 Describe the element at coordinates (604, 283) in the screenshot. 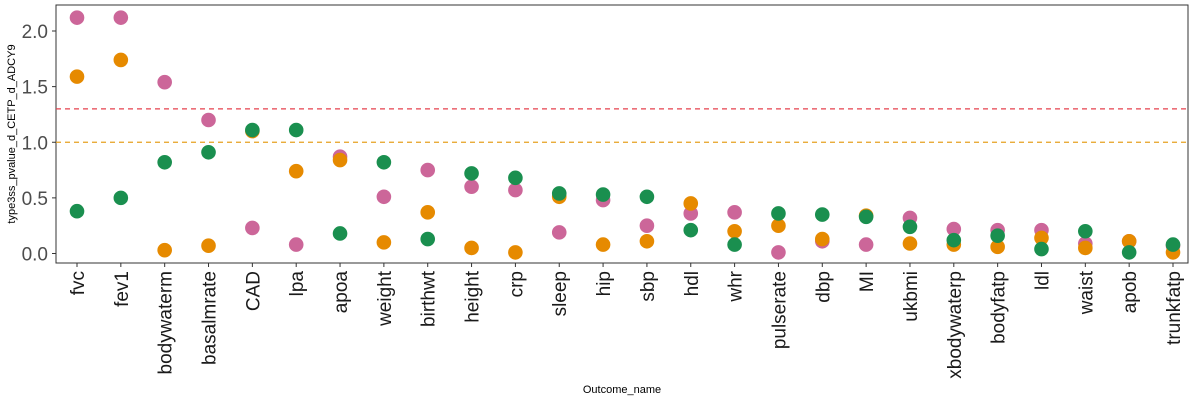

I see `x-tick-label: hip` at that location.